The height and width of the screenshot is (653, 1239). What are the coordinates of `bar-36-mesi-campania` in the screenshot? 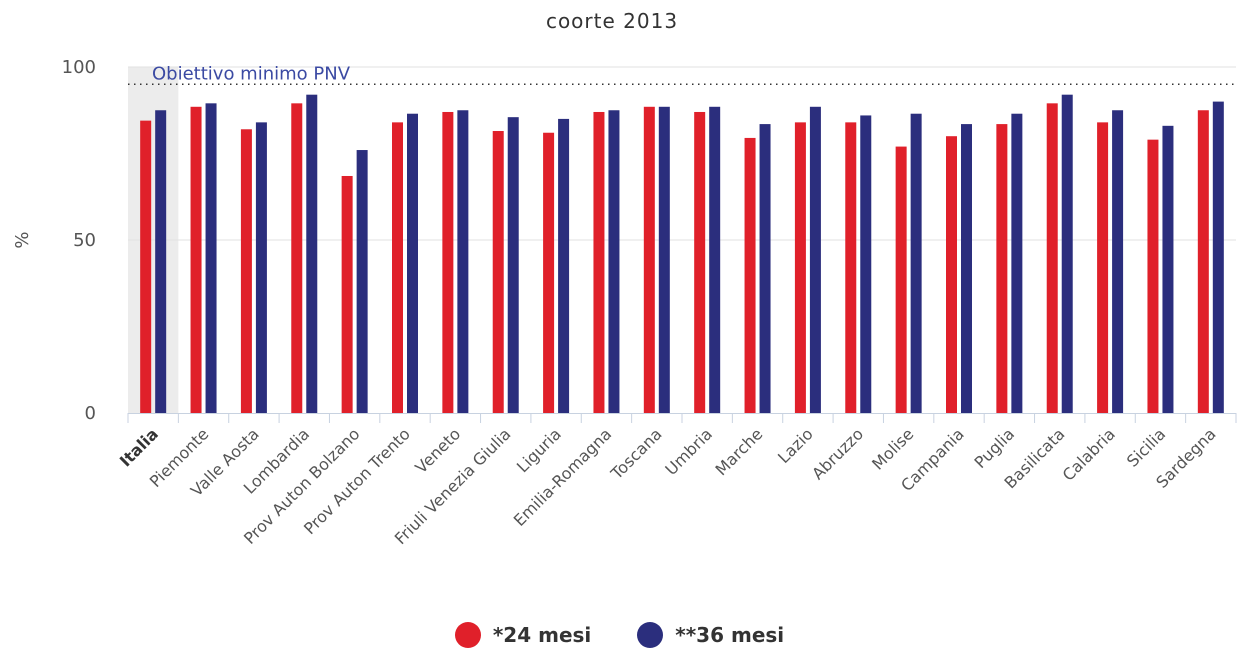 It's located at (966, 268).